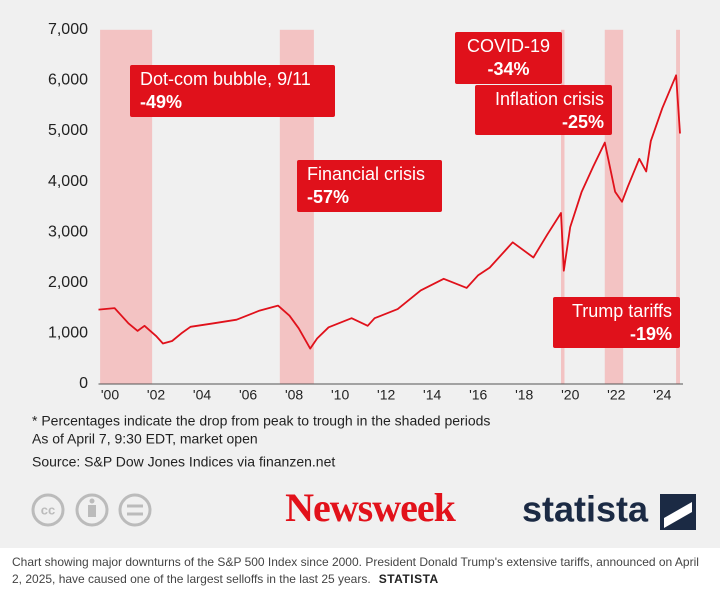  I want to click on annotation-title: Financial crisis, so click(366, 174).